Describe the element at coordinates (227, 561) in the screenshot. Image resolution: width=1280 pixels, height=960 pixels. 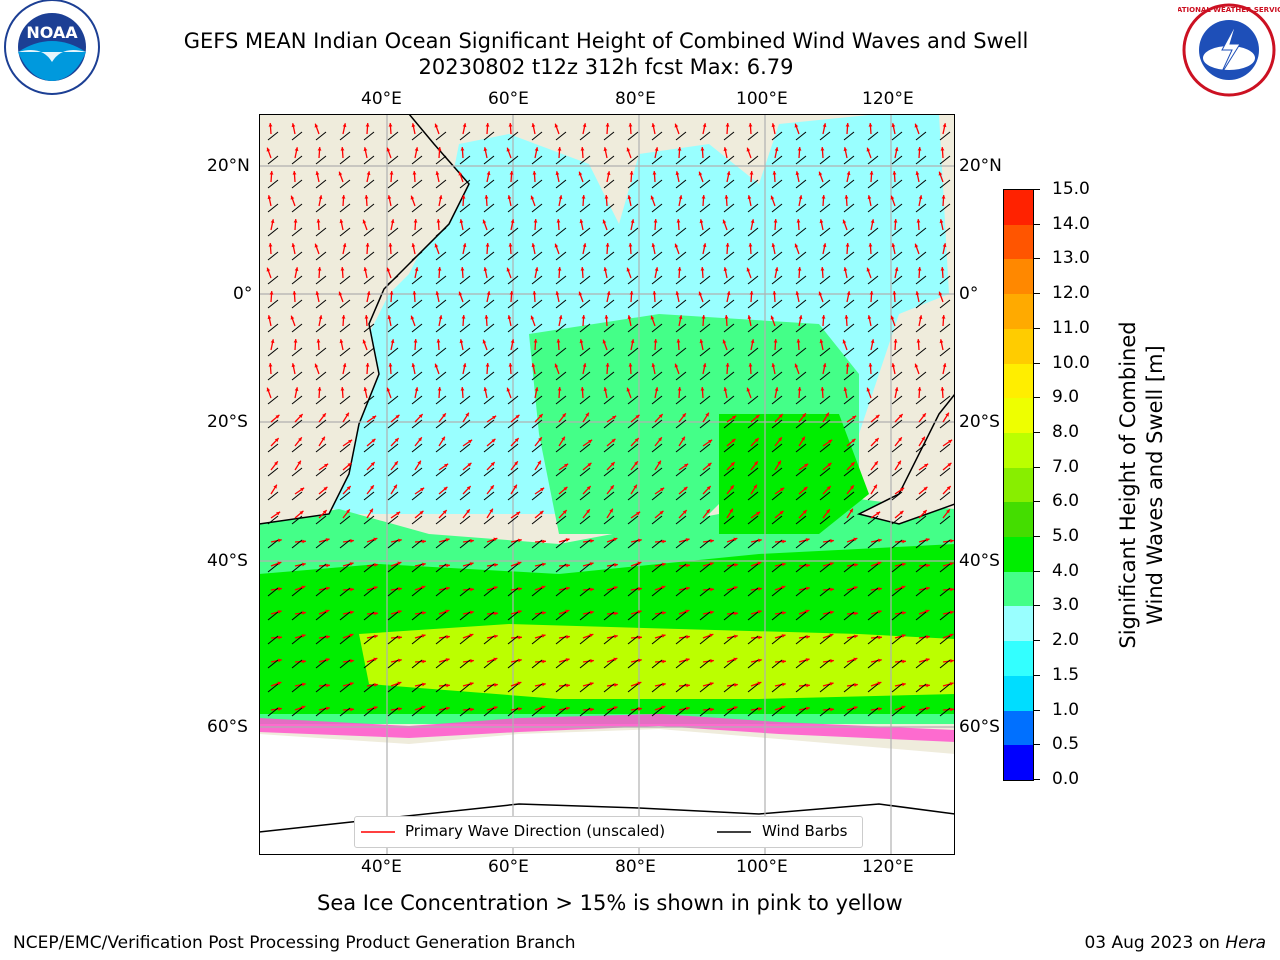
I see `lat-label-left-40s: 40°S` at that location.